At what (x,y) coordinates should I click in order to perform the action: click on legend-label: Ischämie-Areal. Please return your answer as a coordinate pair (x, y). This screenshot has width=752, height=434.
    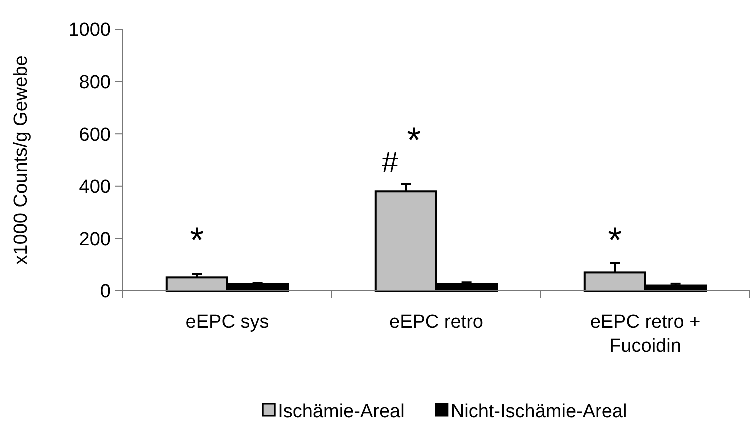
    Looking at the image, I should click on (341, 412).